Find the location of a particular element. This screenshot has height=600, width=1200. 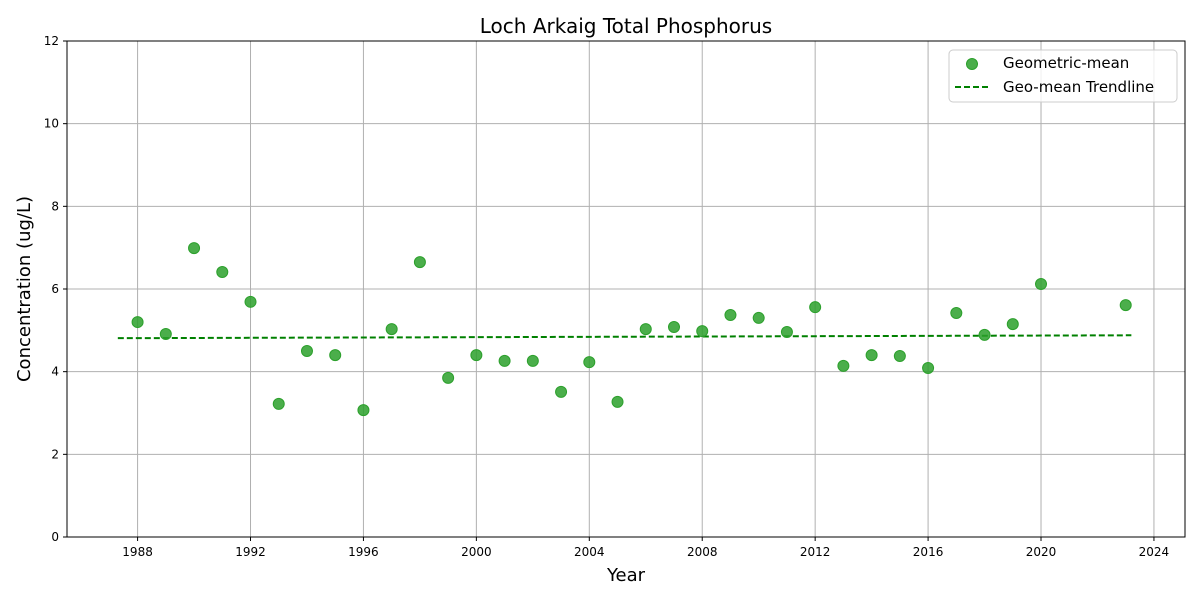

legend-label-scatter: Geometric-mean is located at coordinates (1066, 63).